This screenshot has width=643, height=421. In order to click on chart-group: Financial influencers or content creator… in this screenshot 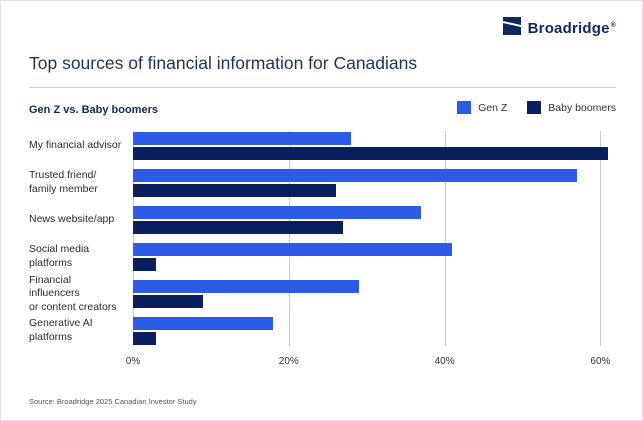, I will do `click(322, 293)`.